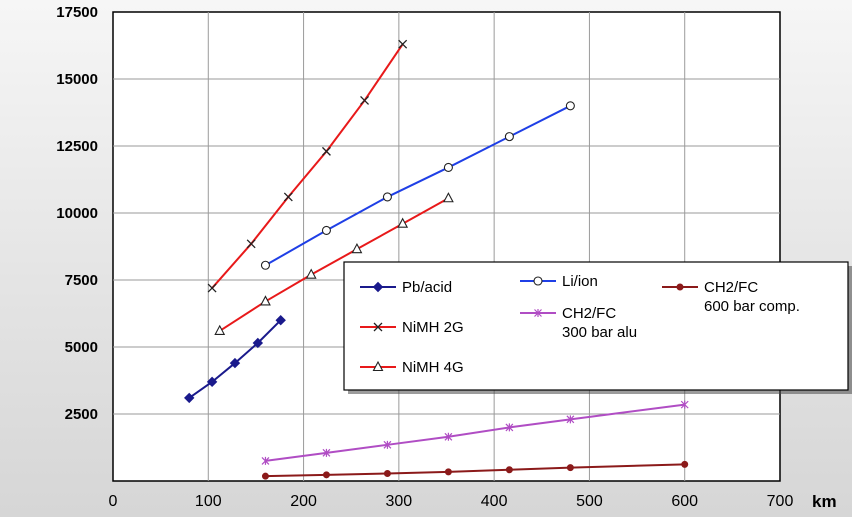  I want to click on series-ch2-fc-300-bar-alu, so click(475, 432).